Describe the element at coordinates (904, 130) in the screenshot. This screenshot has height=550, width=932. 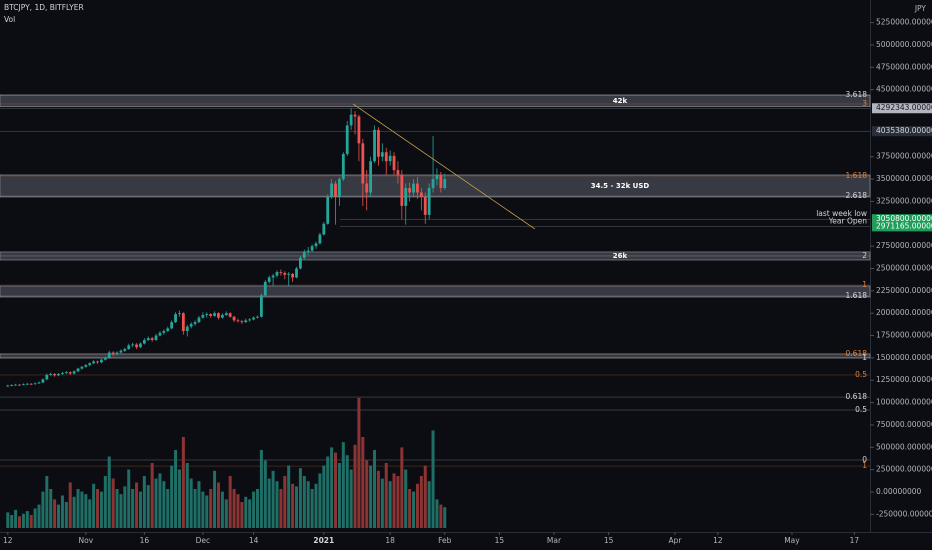
I see `price-badge-label: 4035380.00000000` at that location.